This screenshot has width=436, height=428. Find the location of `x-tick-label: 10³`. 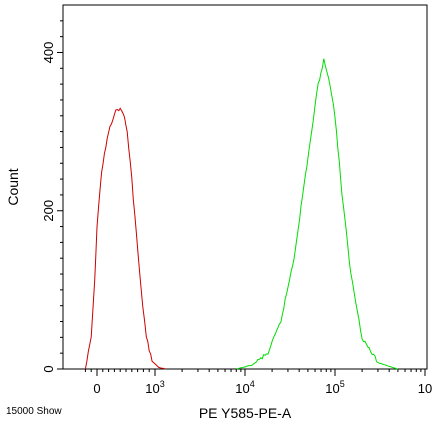

x-tick-label: 10³ is located at coordinates (154, 387).